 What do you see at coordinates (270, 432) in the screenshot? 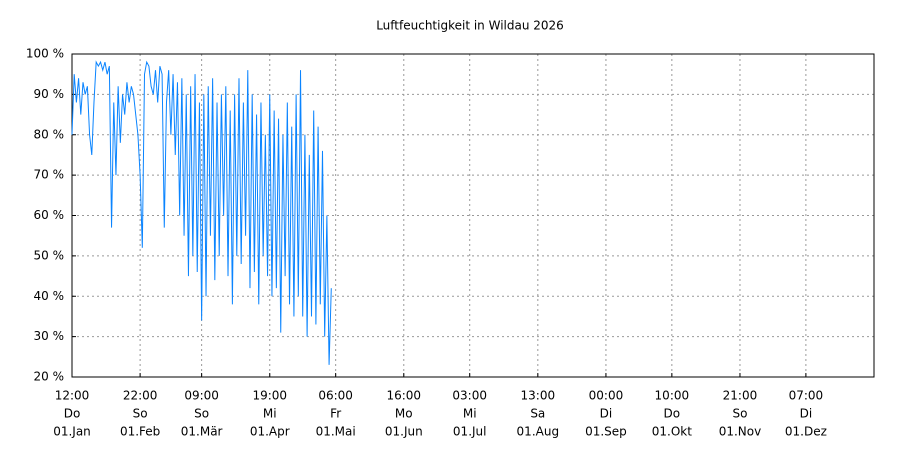
I see `x-tick-label: 01.Apr` at bounding box center [270, 432].